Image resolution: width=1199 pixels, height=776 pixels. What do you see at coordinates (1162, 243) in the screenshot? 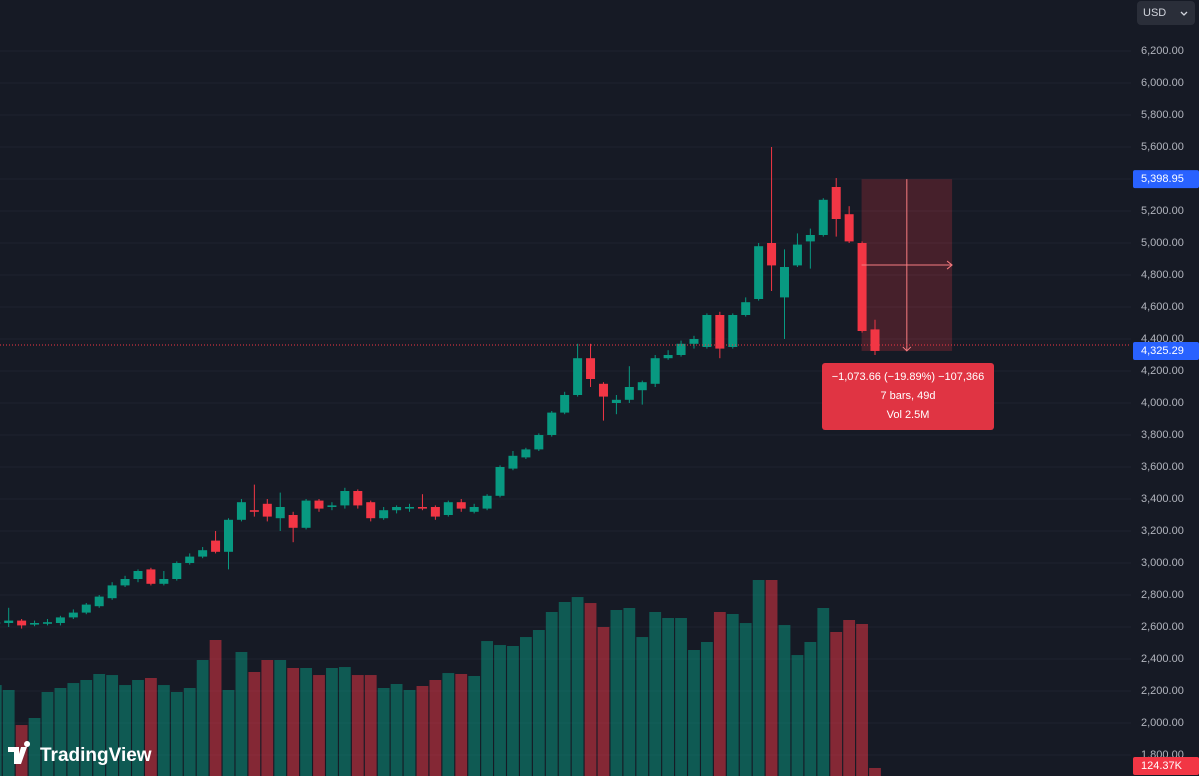
I see `y-tick-label: 5,000.00` at bounding box center [1162, 243].